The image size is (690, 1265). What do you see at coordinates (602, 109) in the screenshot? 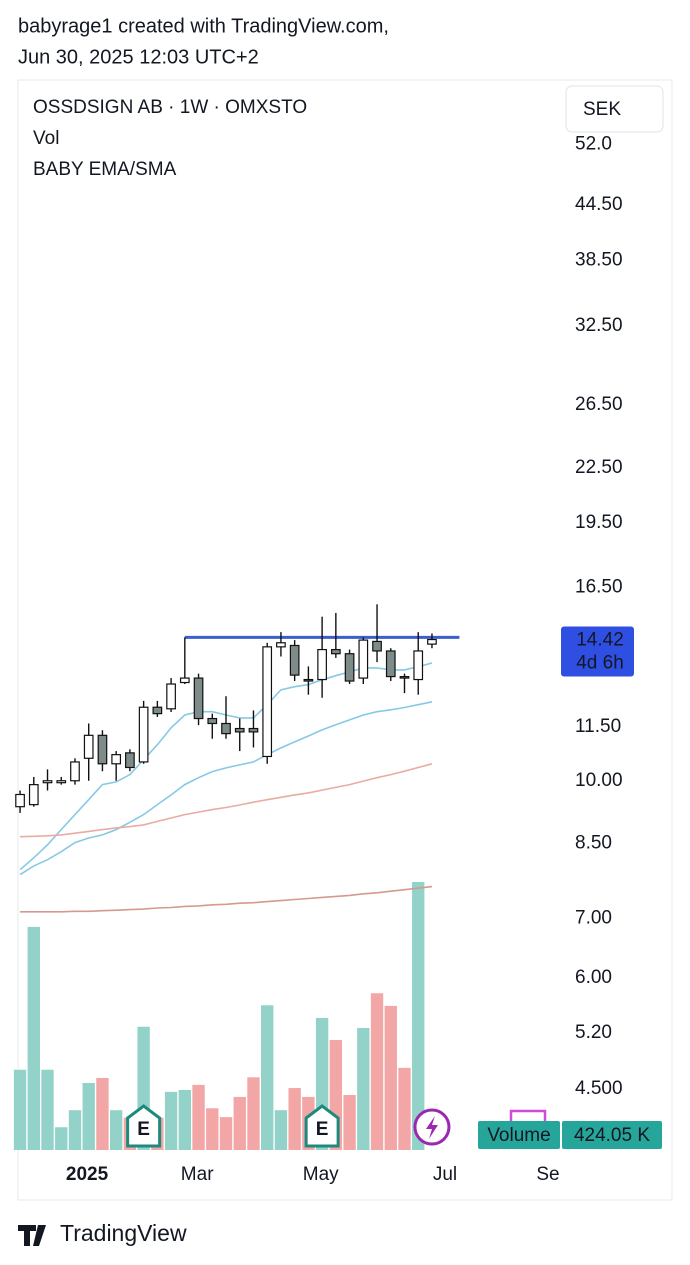
I see `currency: SEK` at bounding box center [602, 109].